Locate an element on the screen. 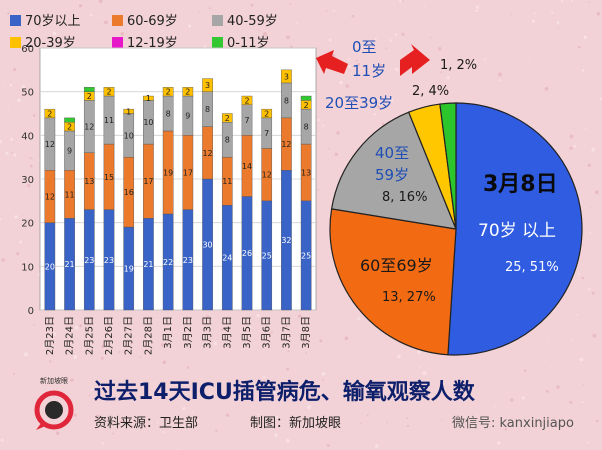 This screenshot has width=602, height=450. data-label: 7 is located at coordinates (246, 120).